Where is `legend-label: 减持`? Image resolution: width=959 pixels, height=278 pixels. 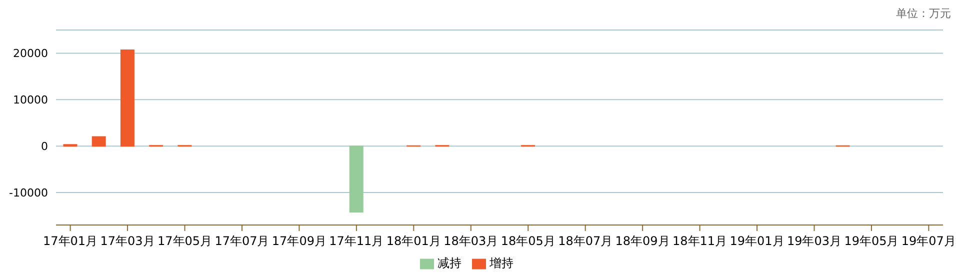 legend-label: 减持 is located at coordinates (450, 263).